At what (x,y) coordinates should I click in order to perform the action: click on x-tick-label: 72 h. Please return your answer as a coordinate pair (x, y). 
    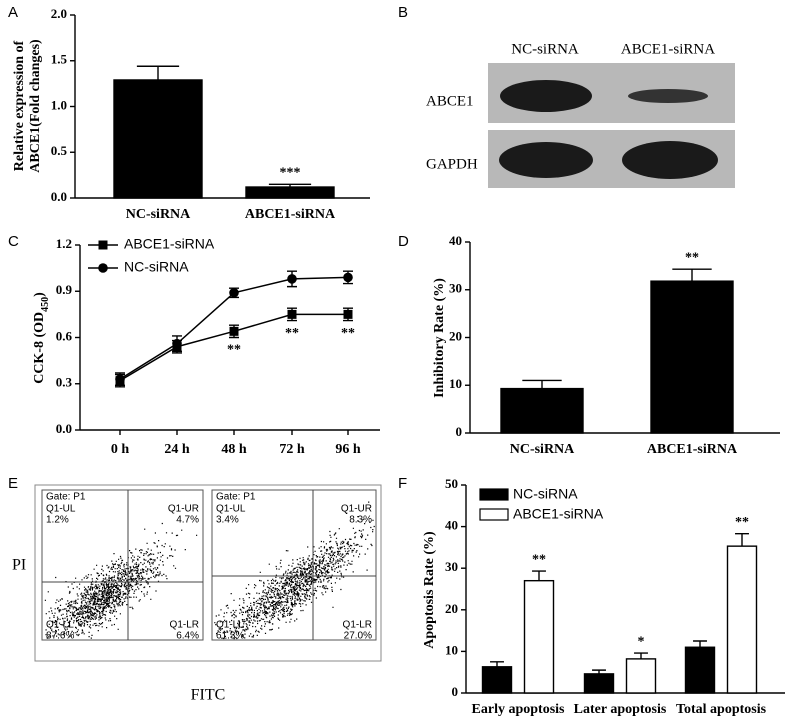
    Looking at the image, I should click on (292, 449).